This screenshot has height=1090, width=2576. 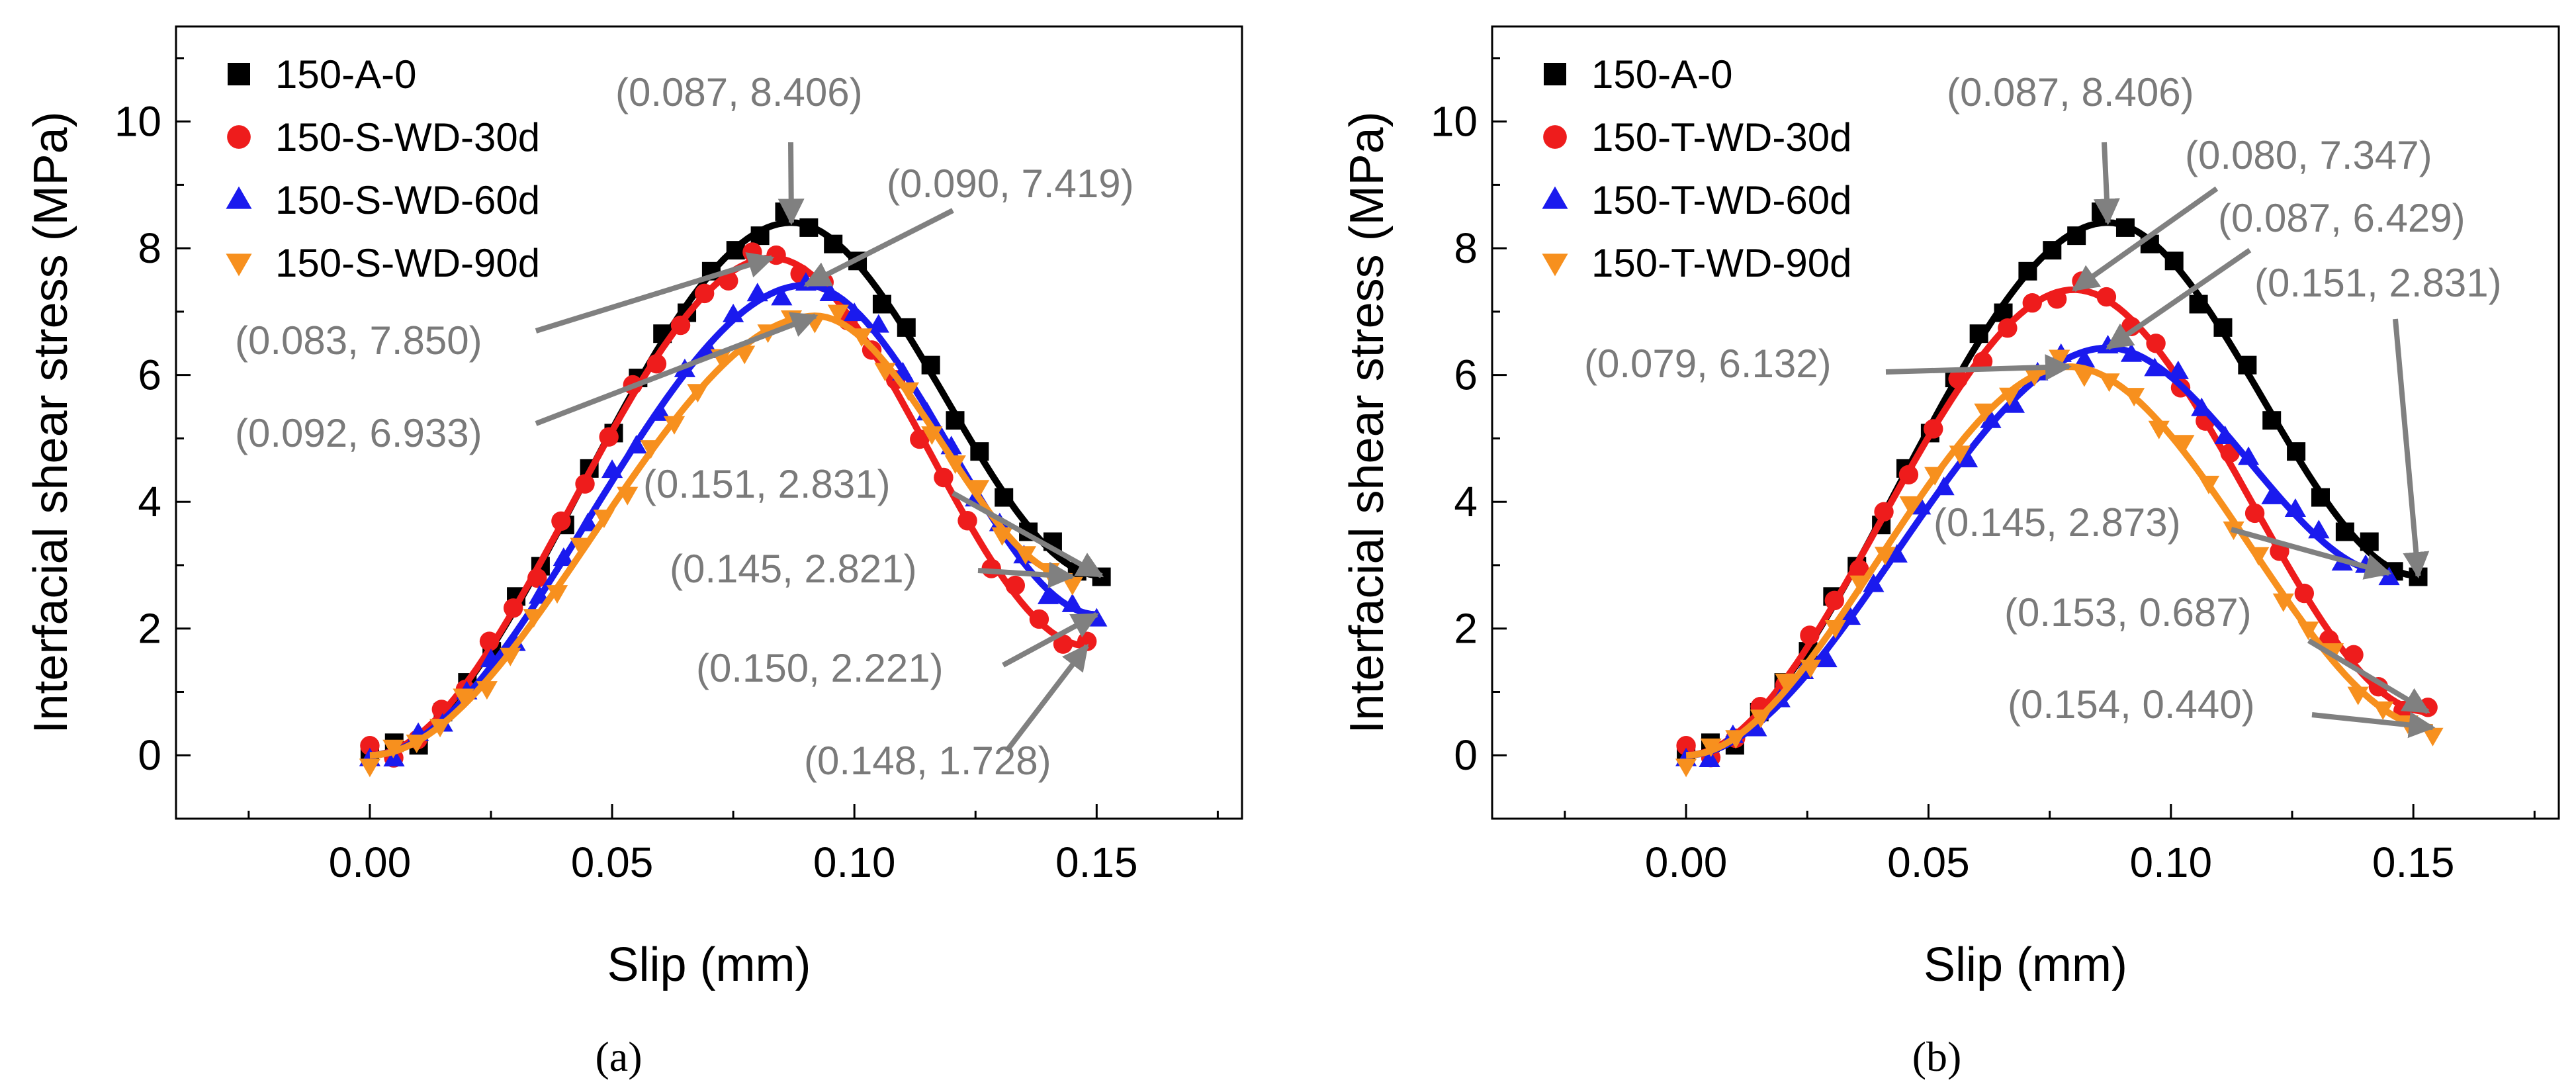 I want to click on legend-label-150-S-WD-90d: 150-S-WD-90d, so click(x=407, y=263).